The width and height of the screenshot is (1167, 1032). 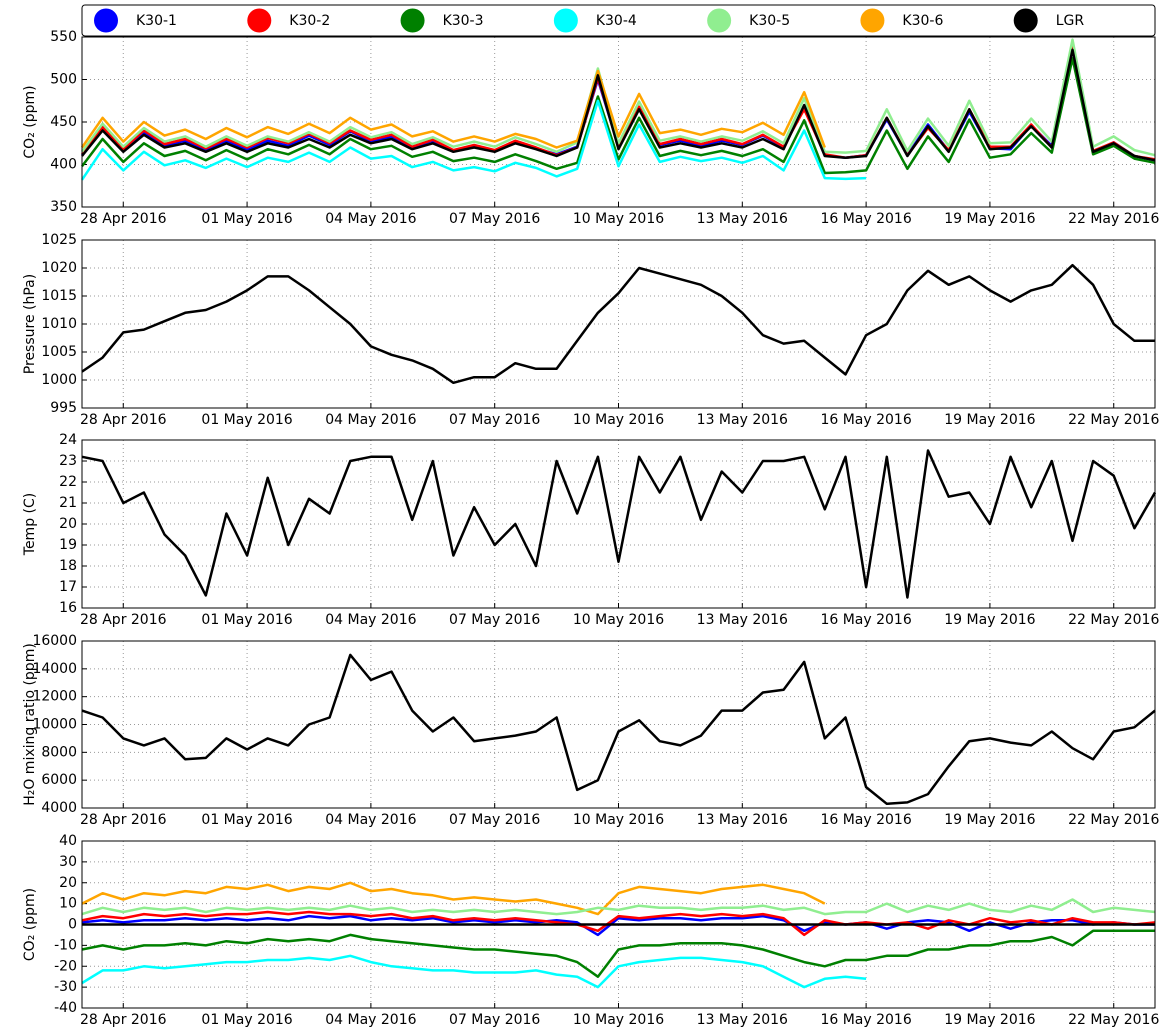 What do you see at coordinates (65, 966) in the screenshot?
I see `y-tick-label: -20` at bounding box center [65, 966].